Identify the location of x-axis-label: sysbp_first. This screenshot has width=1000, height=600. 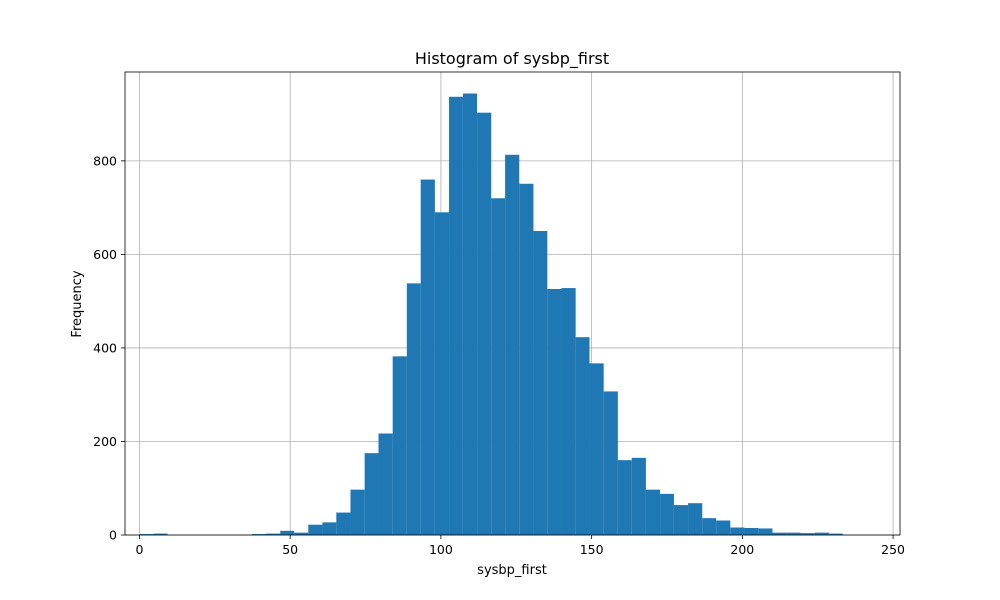
(512, 570).